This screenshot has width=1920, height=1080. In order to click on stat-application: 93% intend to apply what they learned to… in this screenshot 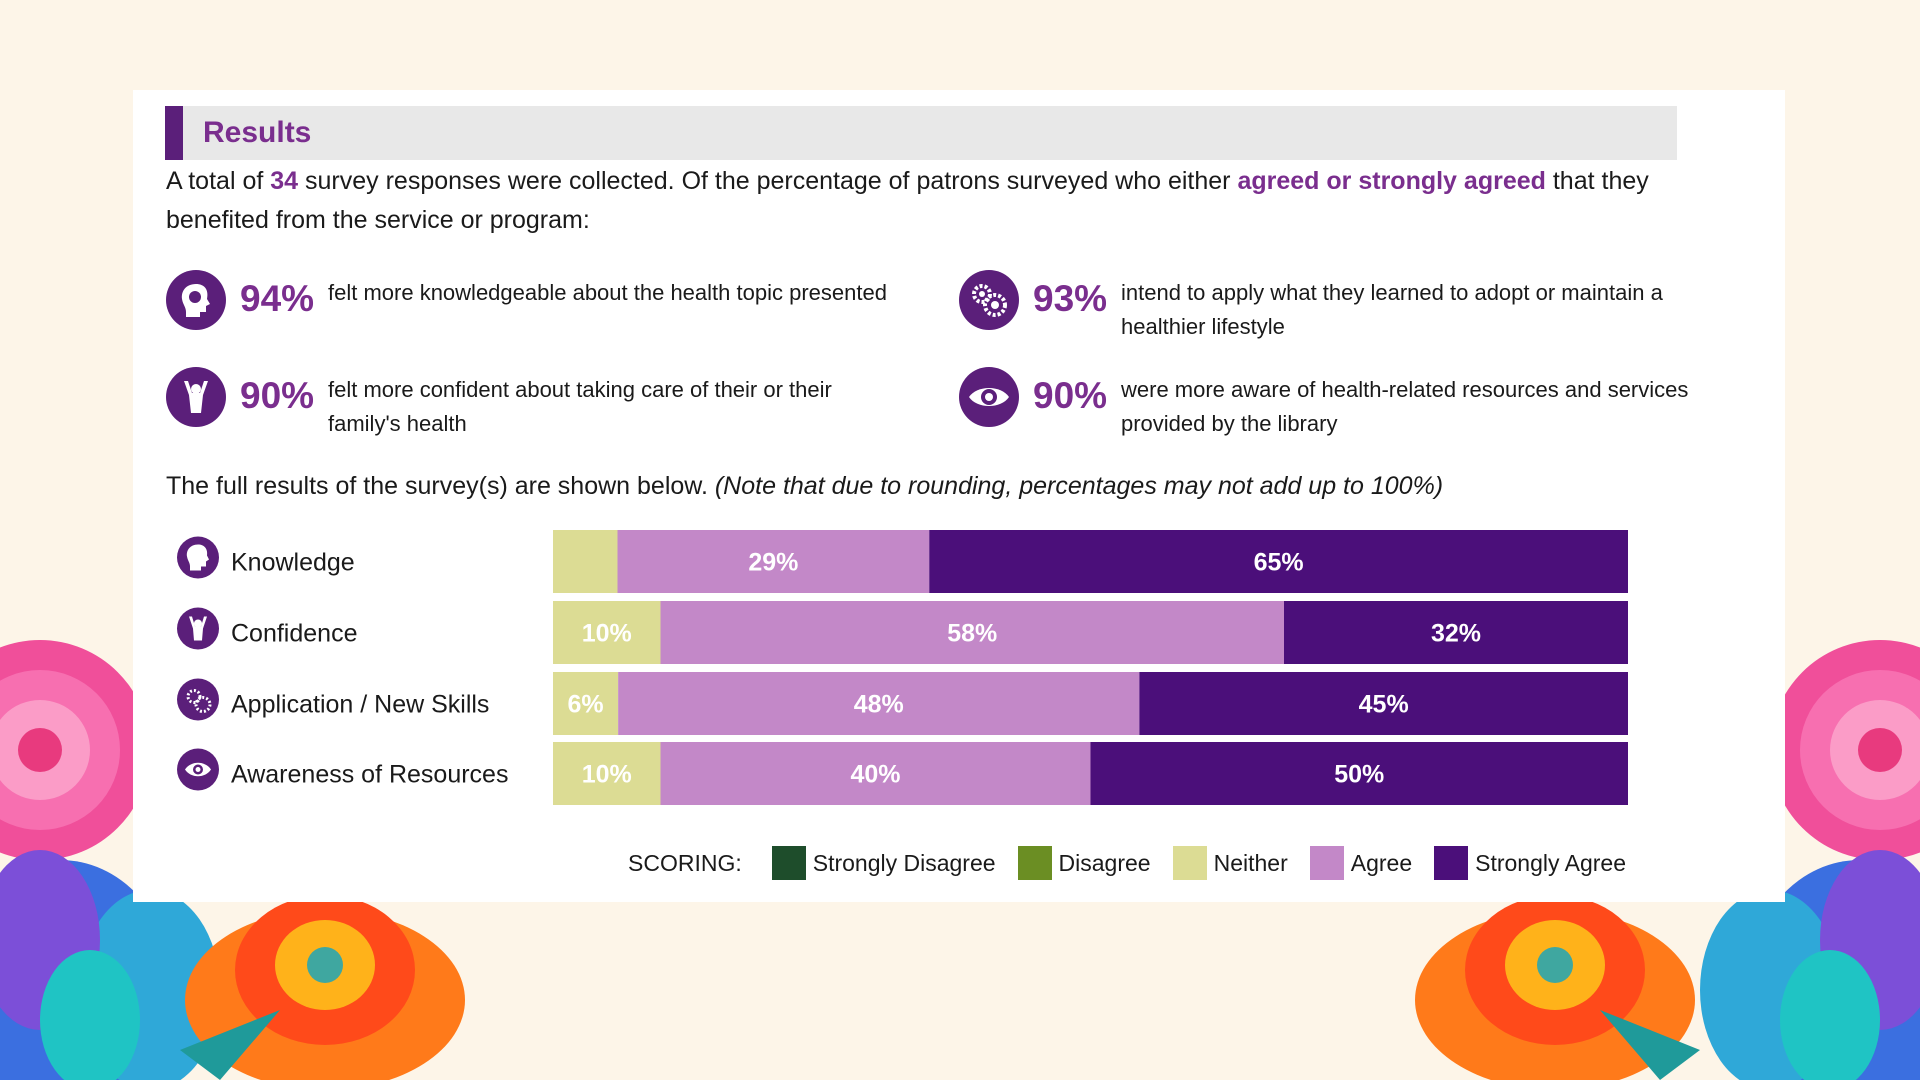, I will do `click(1349, 305)`.